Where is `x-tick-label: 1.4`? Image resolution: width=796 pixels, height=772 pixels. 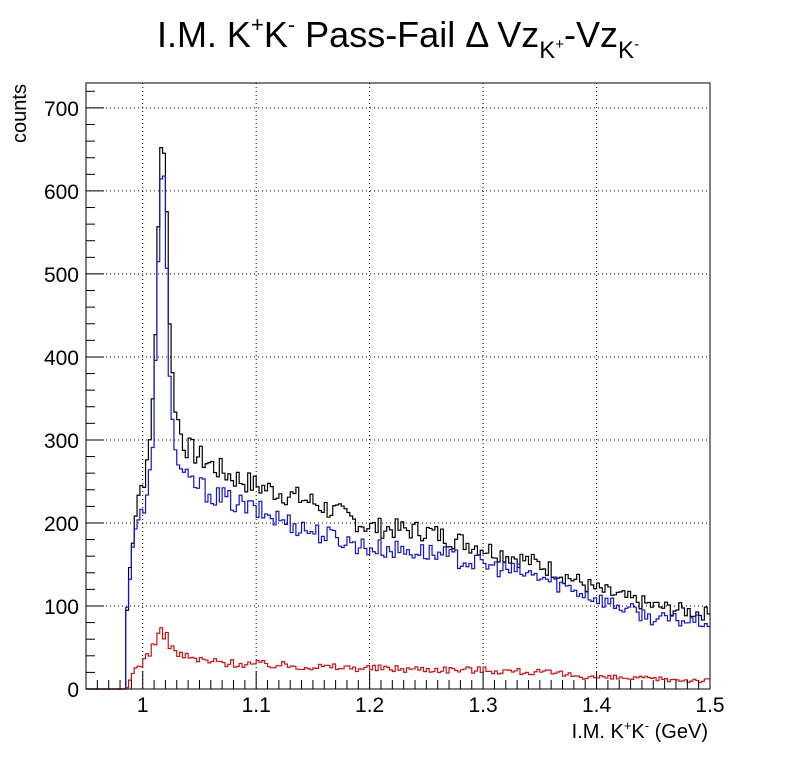 x-tick-label: 1.4 is located at coordinates (597, 705).